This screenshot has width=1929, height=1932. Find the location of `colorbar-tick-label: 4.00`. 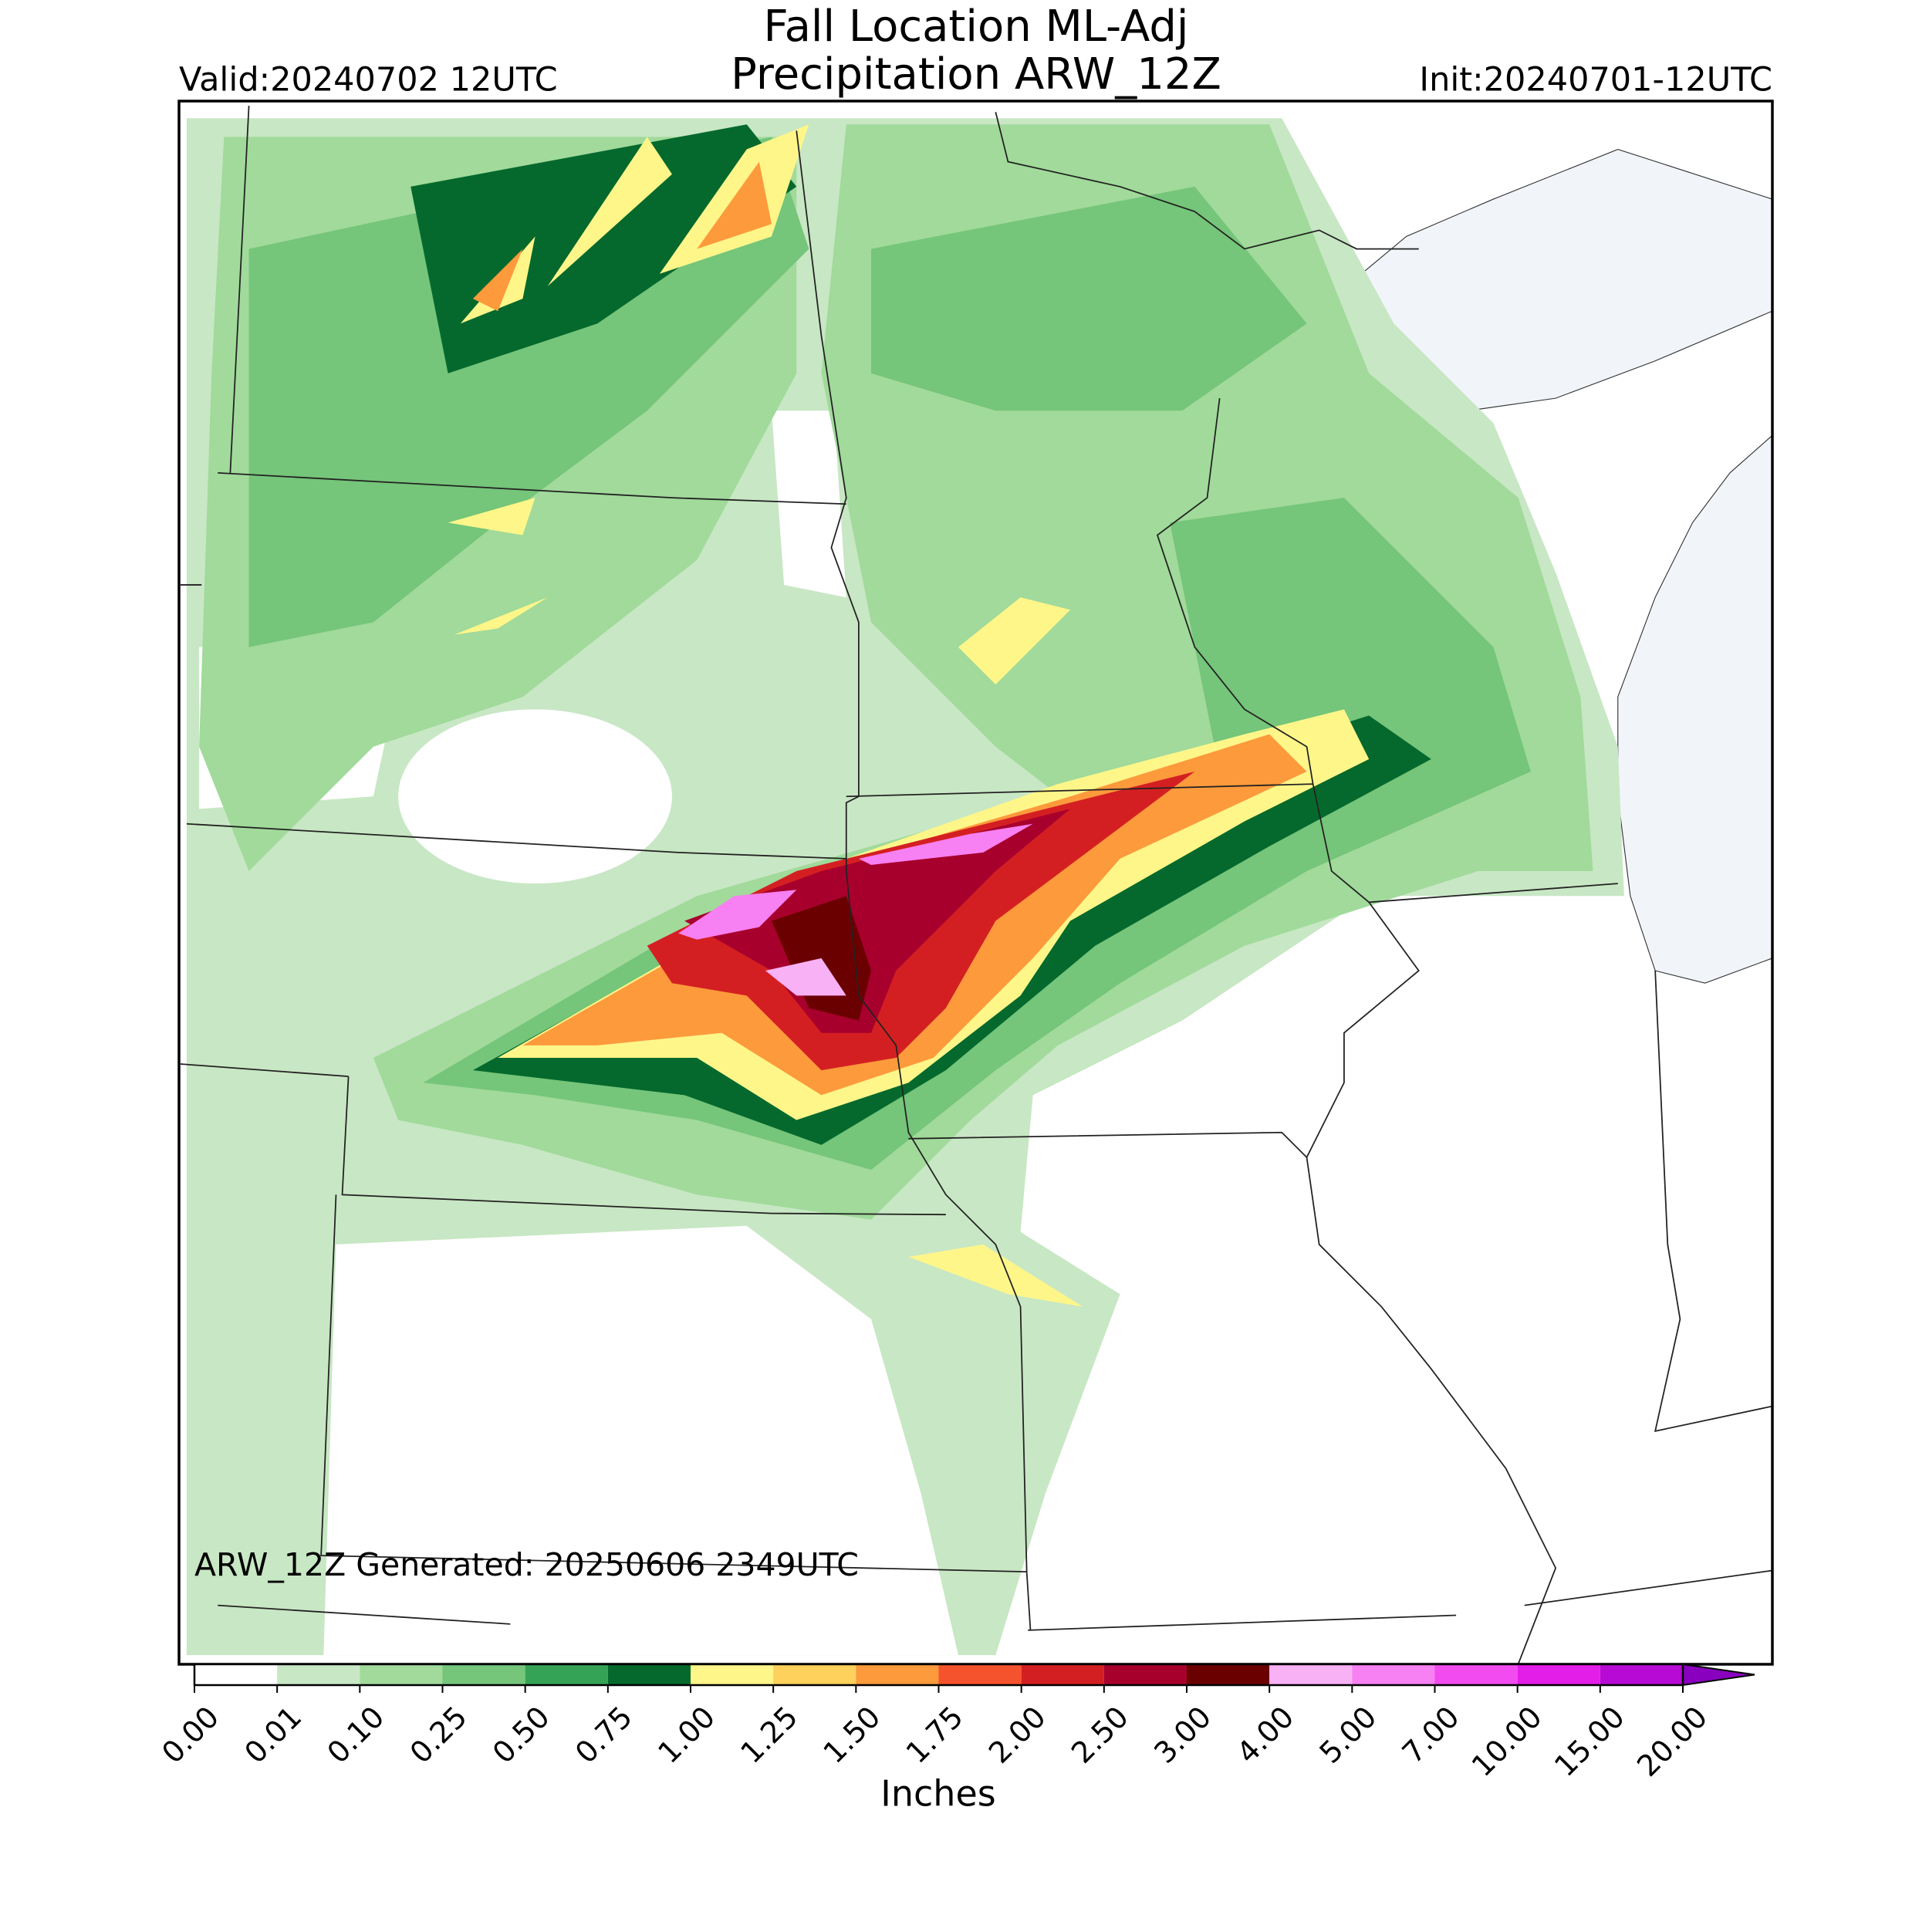

colorbar-tick-label: 4.00 is located at coordinates (1265, 1735).